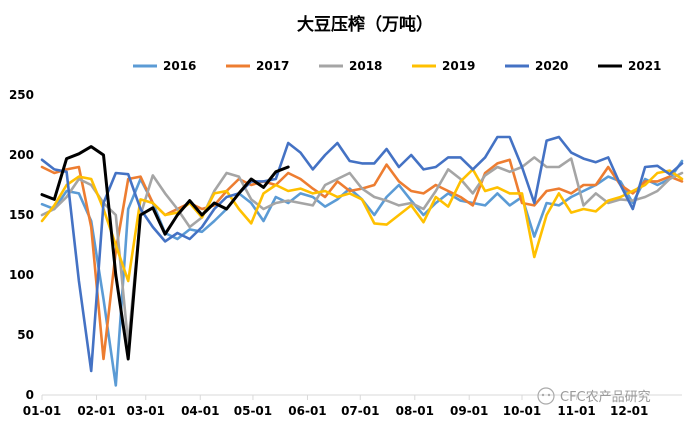 The height and width of the screenshot is (431, 700). What do you see at coordinates (522, 411) in the screenshot?
I see `x-tick-label: 10-01` at bounding box center [522, 411].